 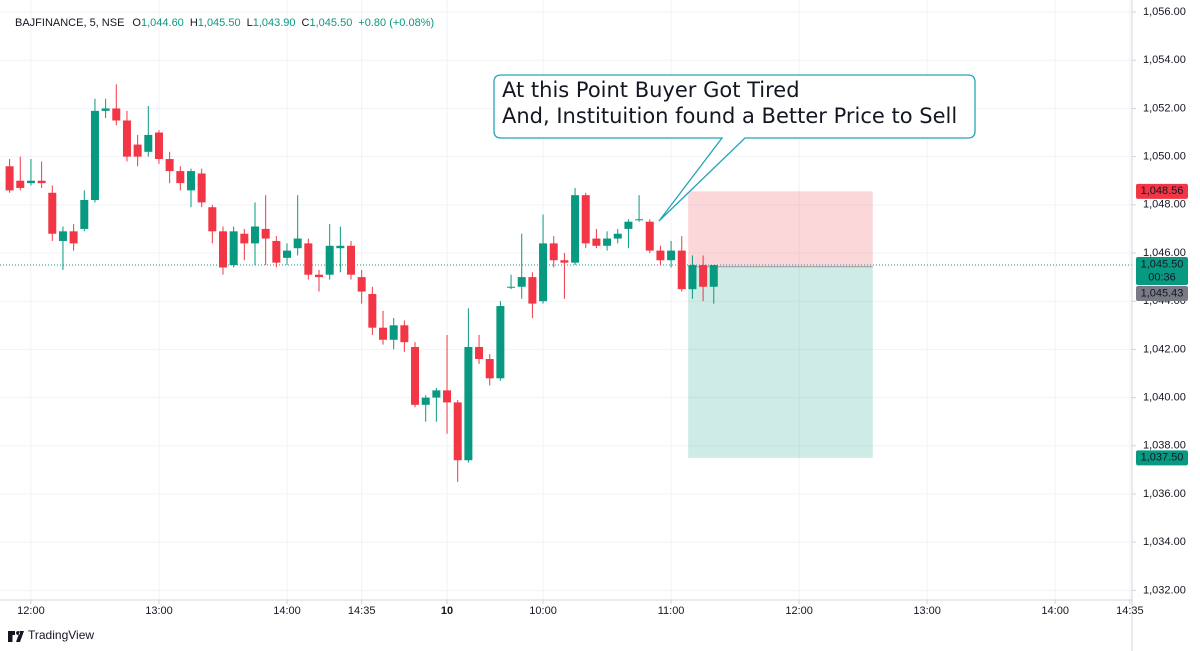 I want to click on y-tick-label: 1,040.00, so click(x=1164, y=397).